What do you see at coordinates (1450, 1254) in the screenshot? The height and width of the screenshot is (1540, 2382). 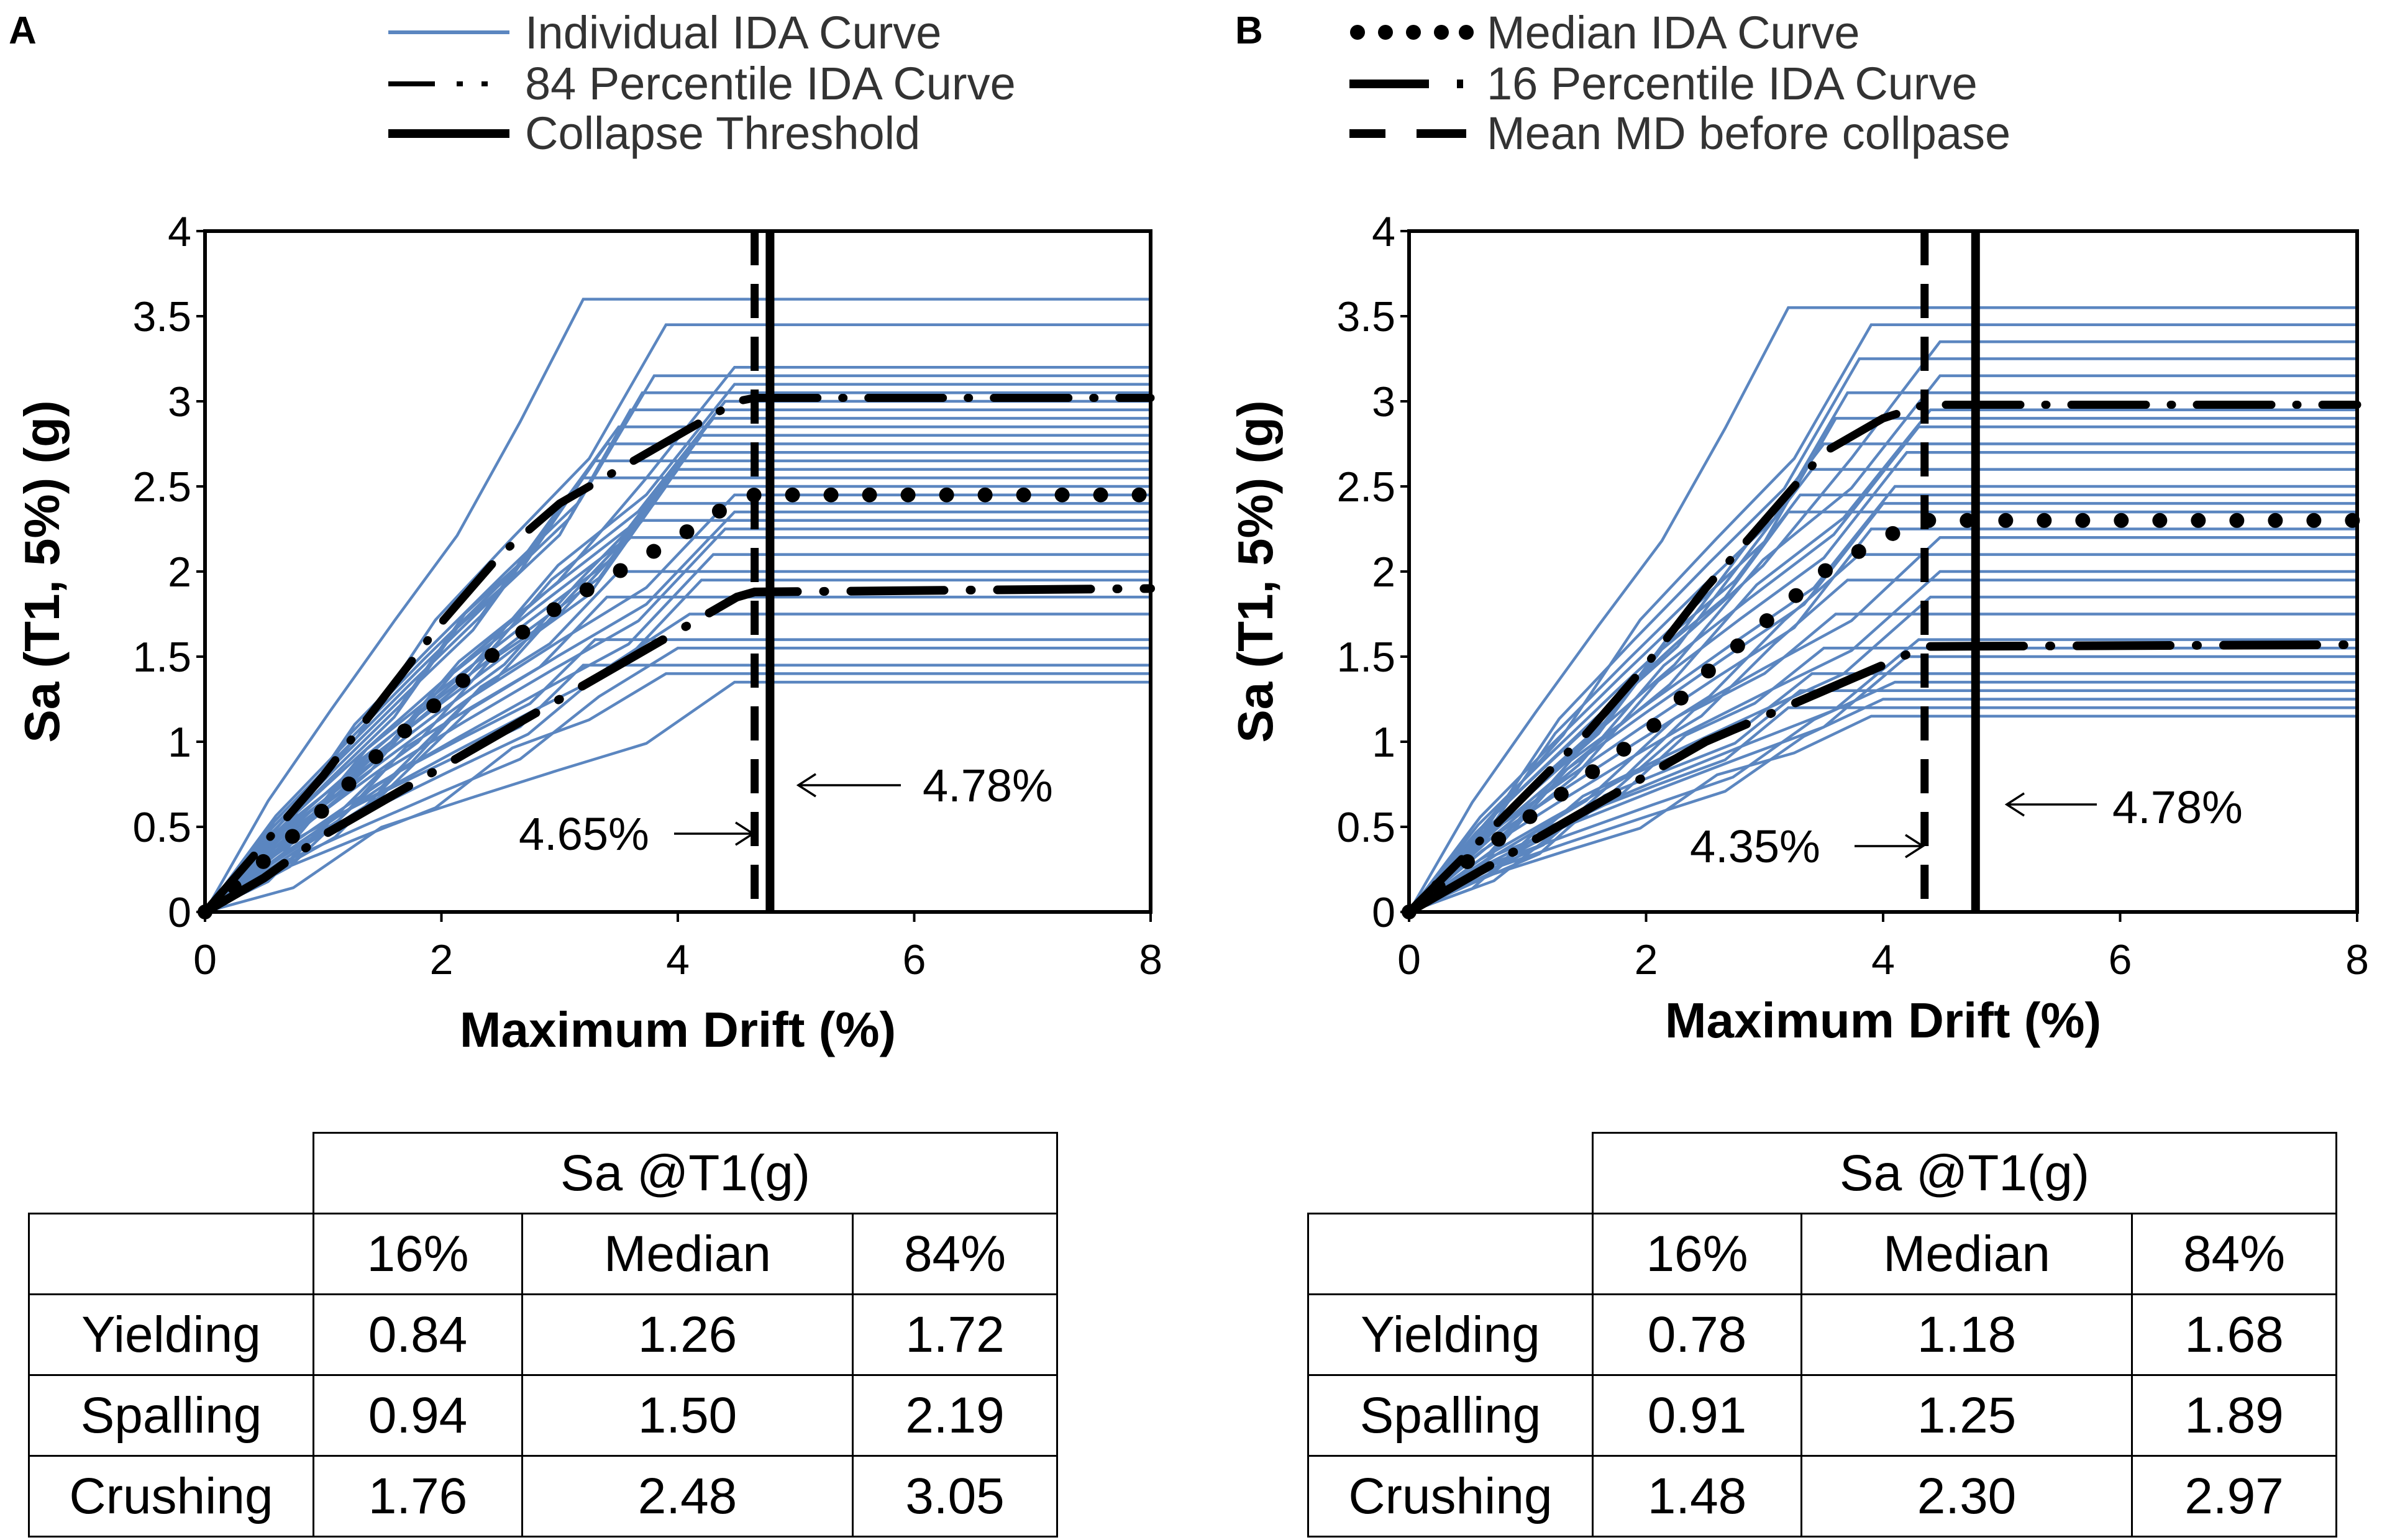 I see `table-b-blank-cell` at bounding box center [1450, 1254].